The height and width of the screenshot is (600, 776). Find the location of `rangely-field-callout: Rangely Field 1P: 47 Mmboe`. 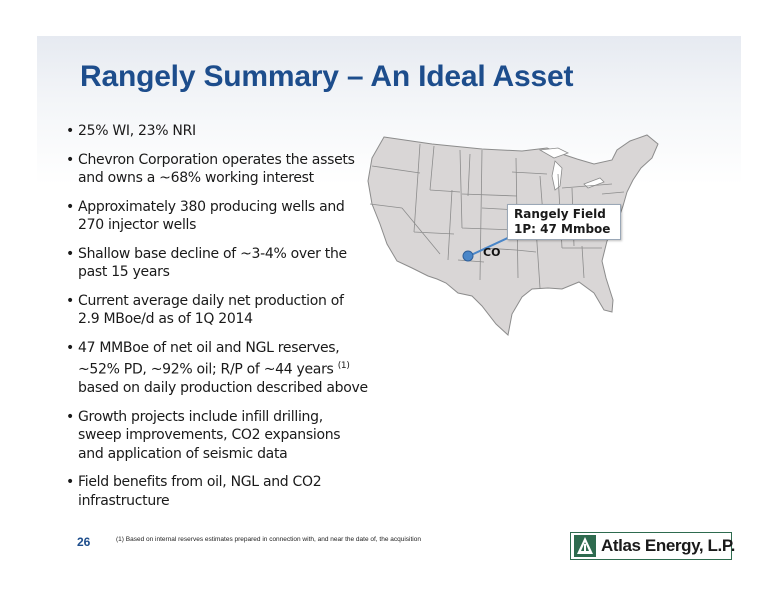

rangely-field-callout: Rangely Field 1P: 47 Mmboe is located at coordinates (564, 222).